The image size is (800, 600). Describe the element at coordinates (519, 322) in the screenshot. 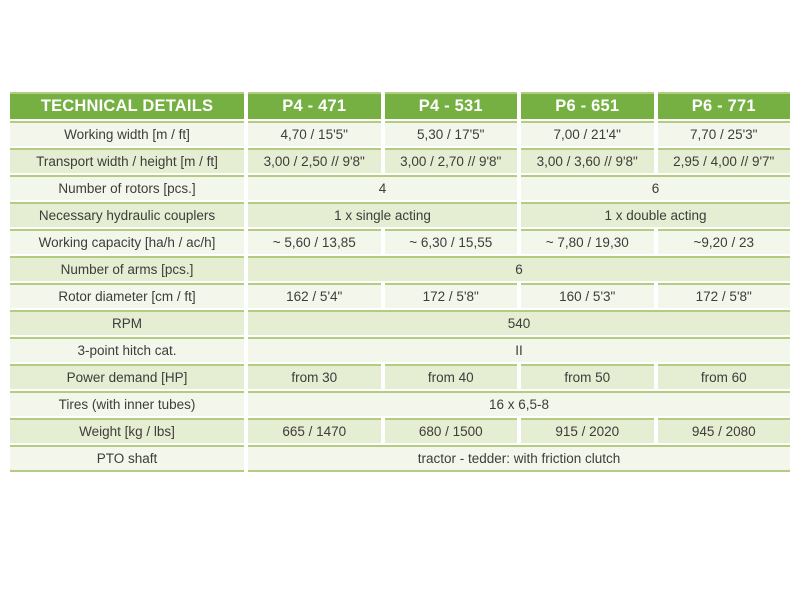

I see `cell-value: 540` at that location.